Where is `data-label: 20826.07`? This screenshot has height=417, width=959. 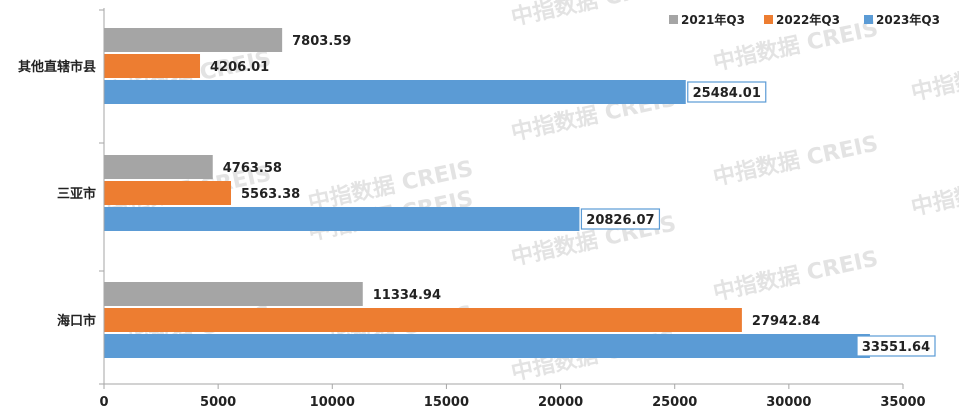 data-label: 20826.07 is located at coordinates (620, 220).